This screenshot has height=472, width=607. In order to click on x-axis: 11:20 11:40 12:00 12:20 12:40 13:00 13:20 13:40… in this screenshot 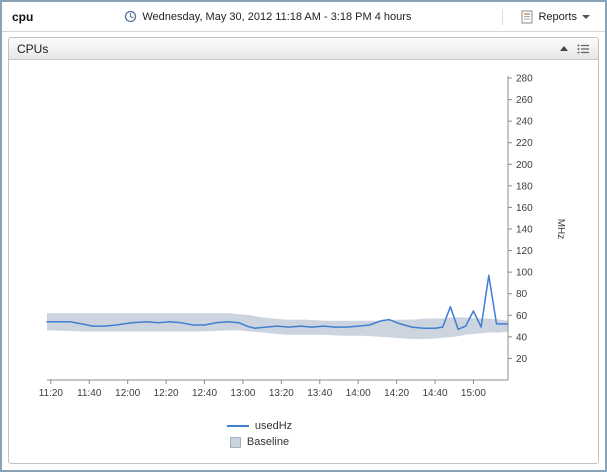, I will do `click(262, 389)`.